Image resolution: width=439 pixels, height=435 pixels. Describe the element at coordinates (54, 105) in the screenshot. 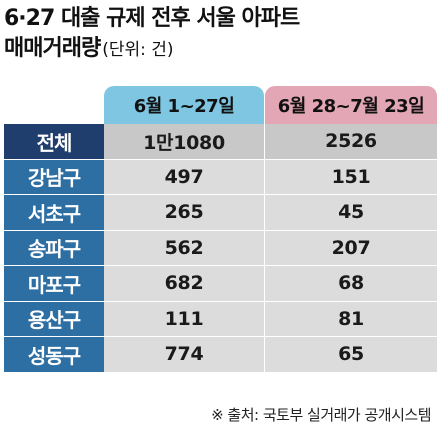

I see `header-spacer` at that location.